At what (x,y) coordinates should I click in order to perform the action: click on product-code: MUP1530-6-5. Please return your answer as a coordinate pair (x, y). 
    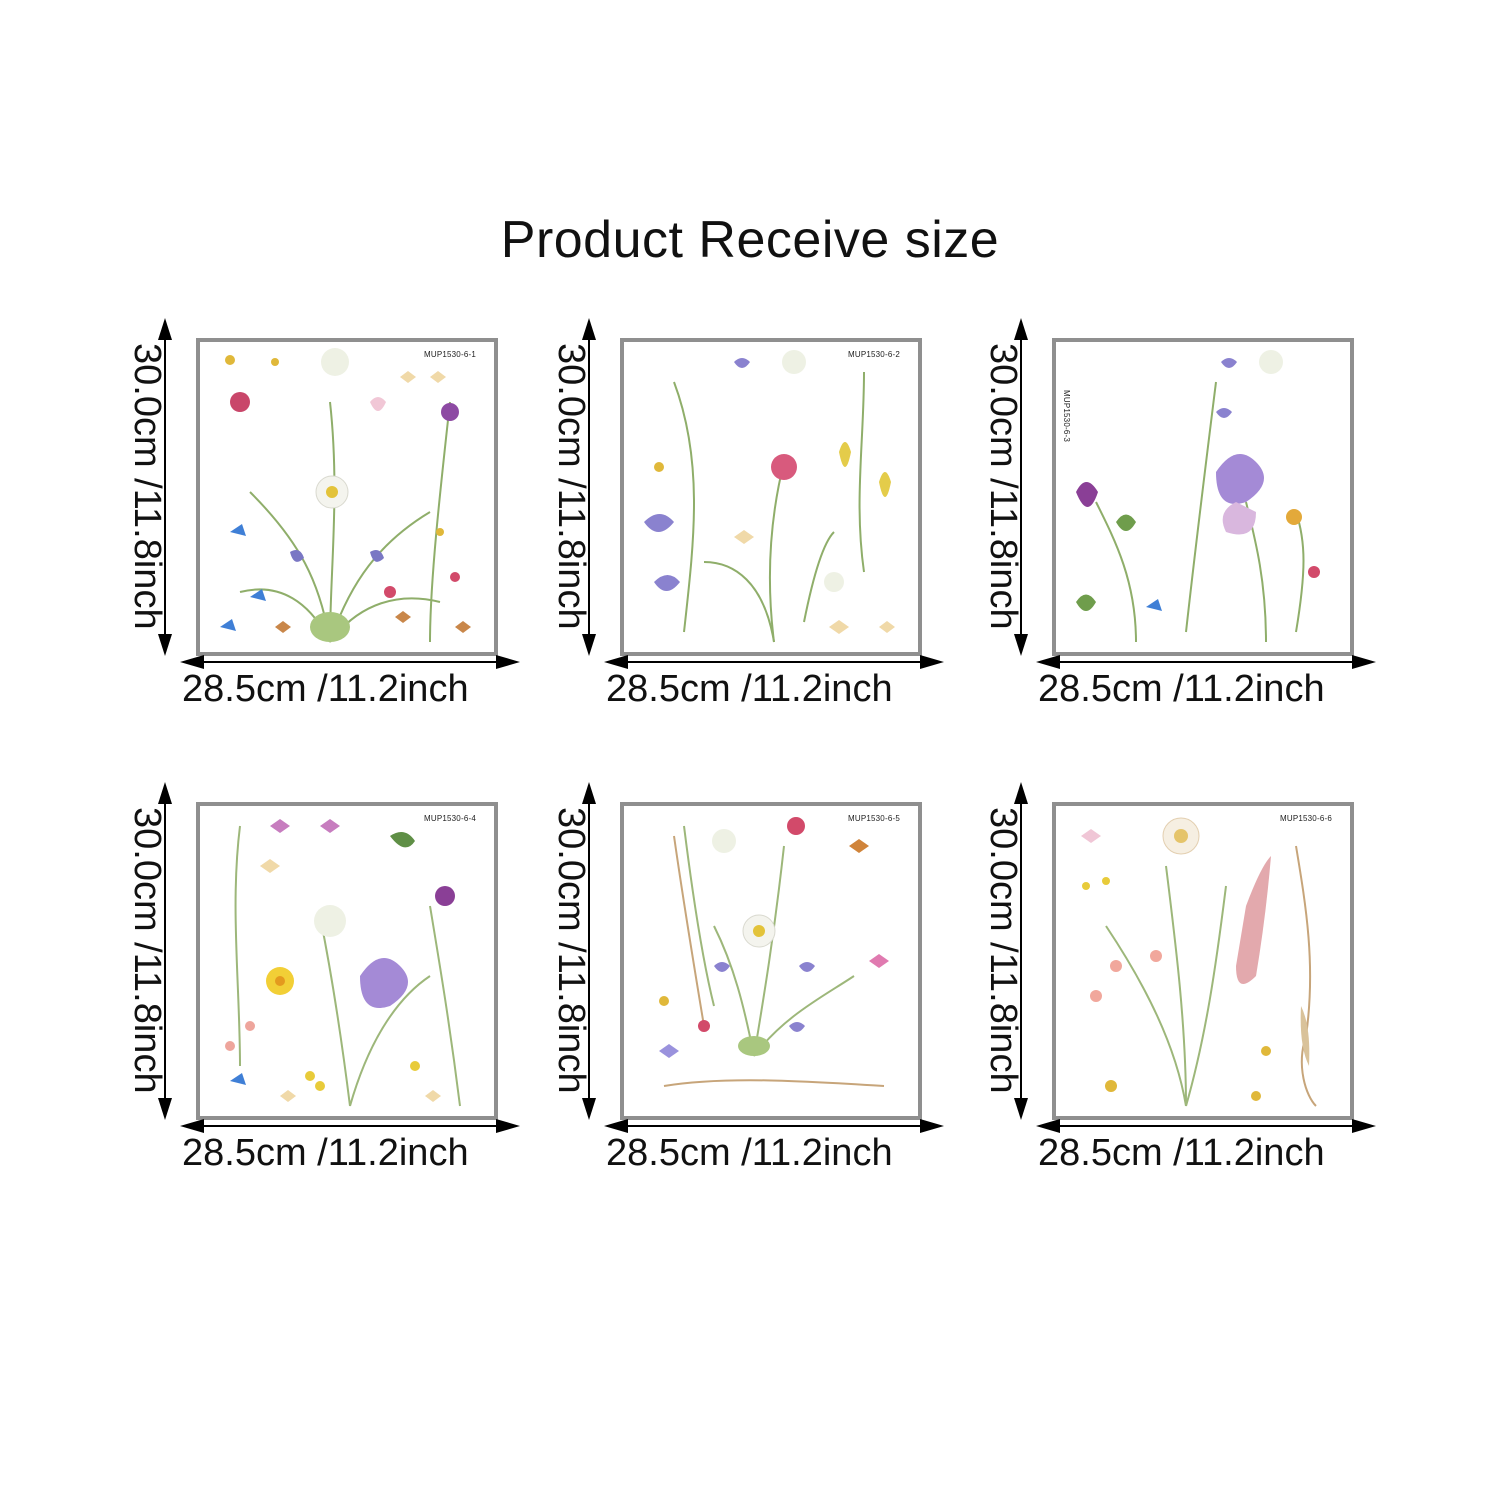
    Looking at the image, I should click on (873, 818).